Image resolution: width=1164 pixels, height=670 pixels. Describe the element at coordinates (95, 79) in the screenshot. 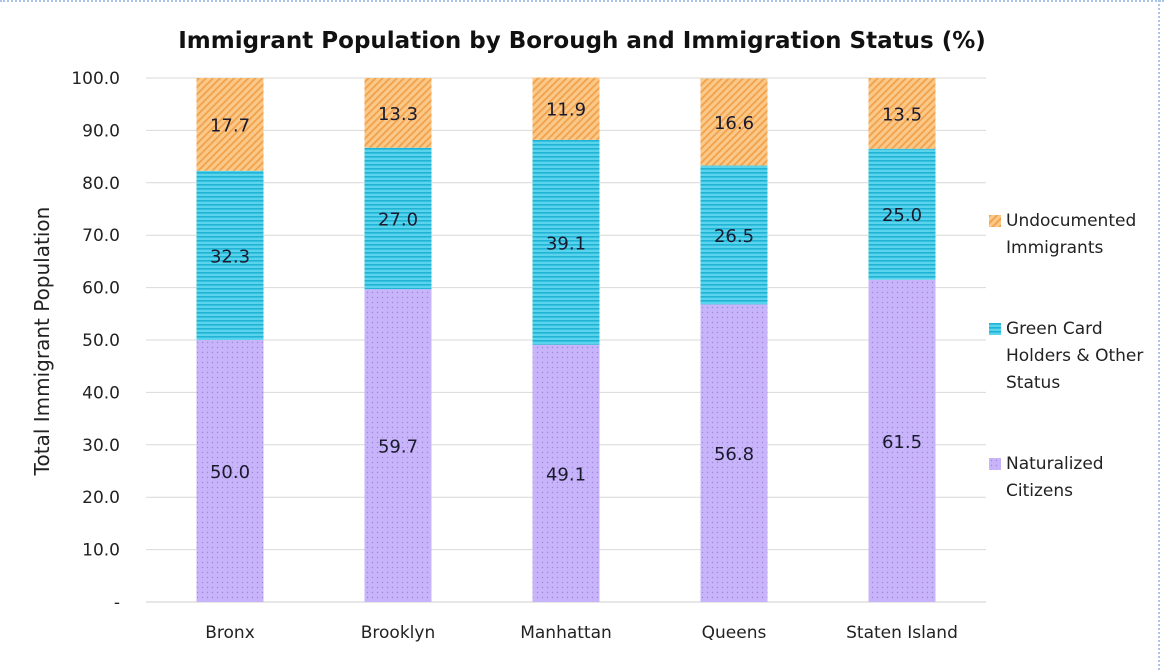

I see `y-tick-label: 100.0` at that location.